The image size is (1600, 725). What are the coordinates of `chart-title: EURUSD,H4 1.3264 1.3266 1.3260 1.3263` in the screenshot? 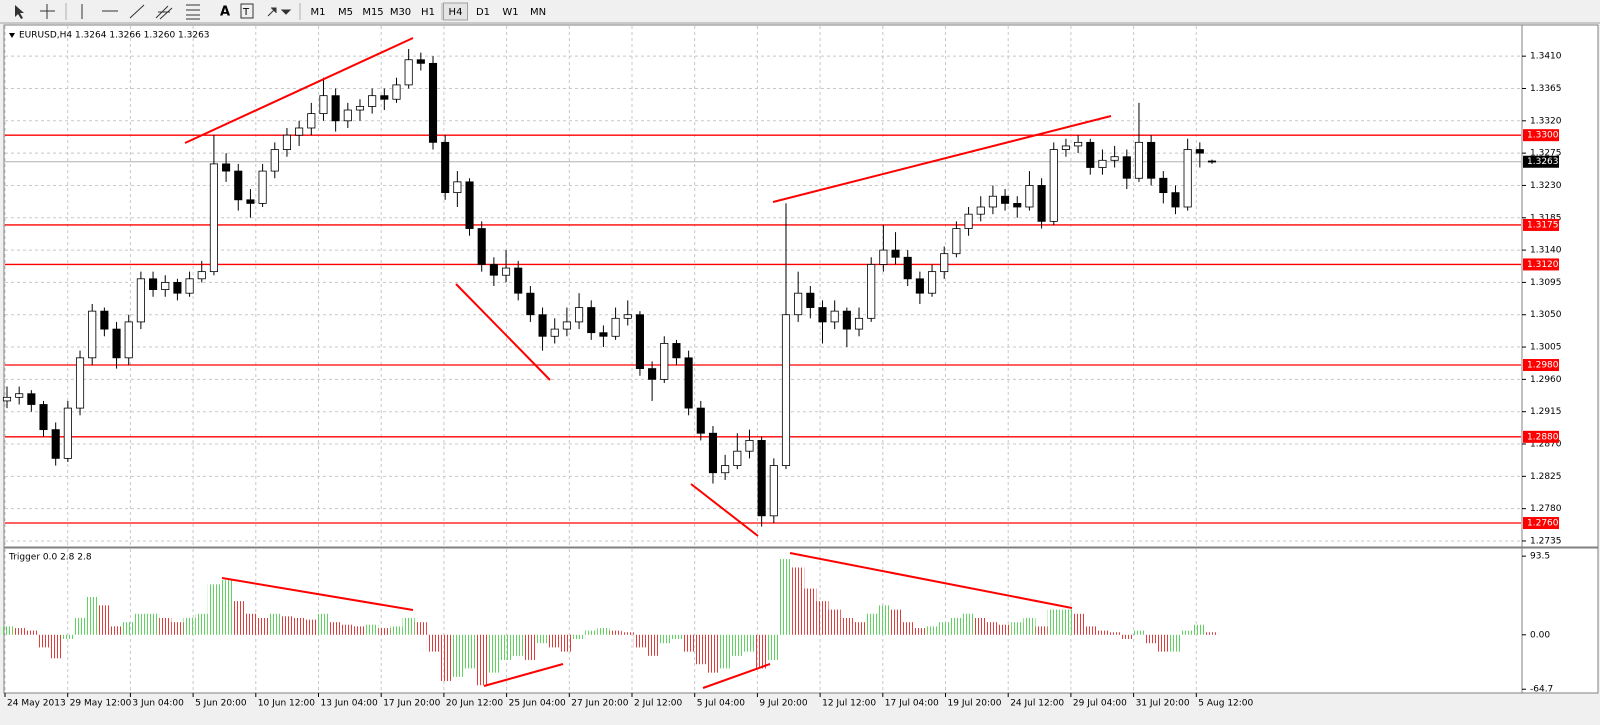 It's located at (114, 36).